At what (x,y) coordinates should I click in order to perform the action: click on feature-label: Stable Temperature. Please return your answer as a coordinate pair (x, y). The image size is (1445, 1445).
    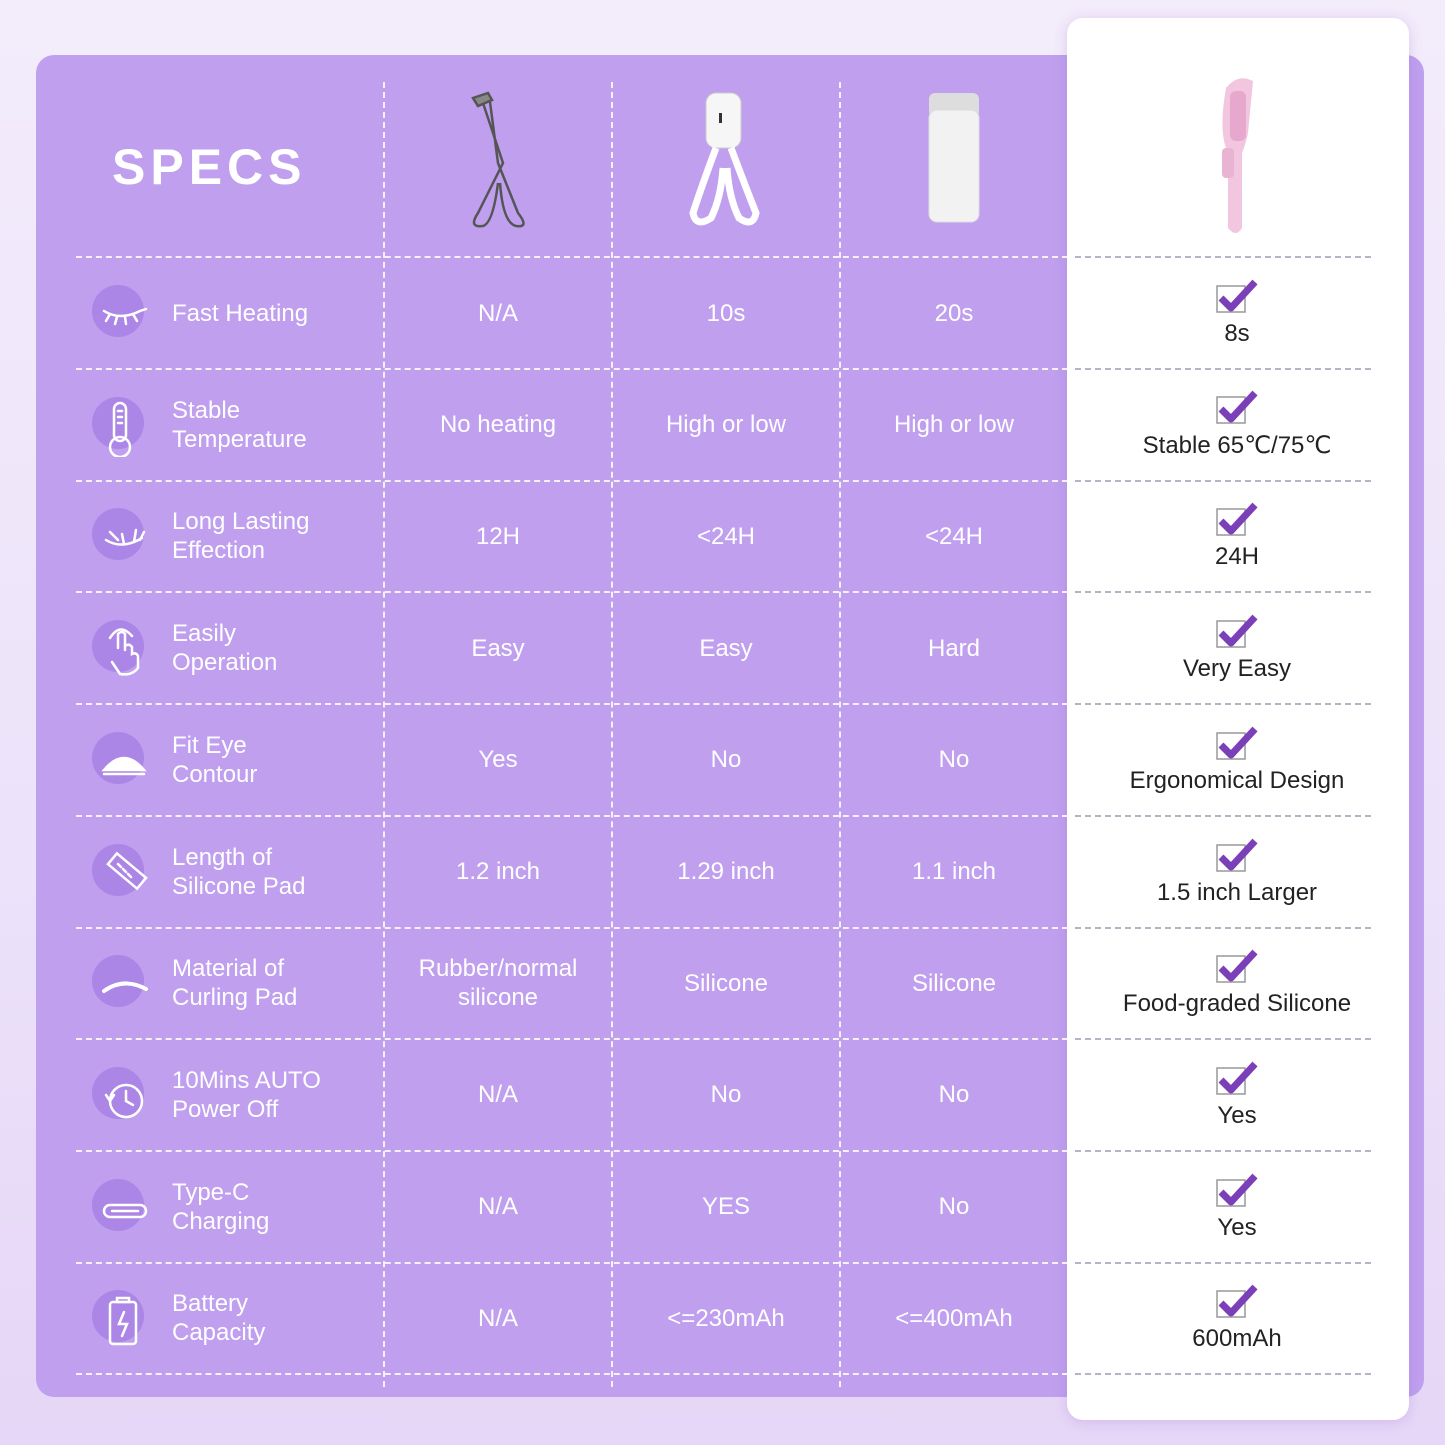
    Looking at the image, I should click on (230, 425).